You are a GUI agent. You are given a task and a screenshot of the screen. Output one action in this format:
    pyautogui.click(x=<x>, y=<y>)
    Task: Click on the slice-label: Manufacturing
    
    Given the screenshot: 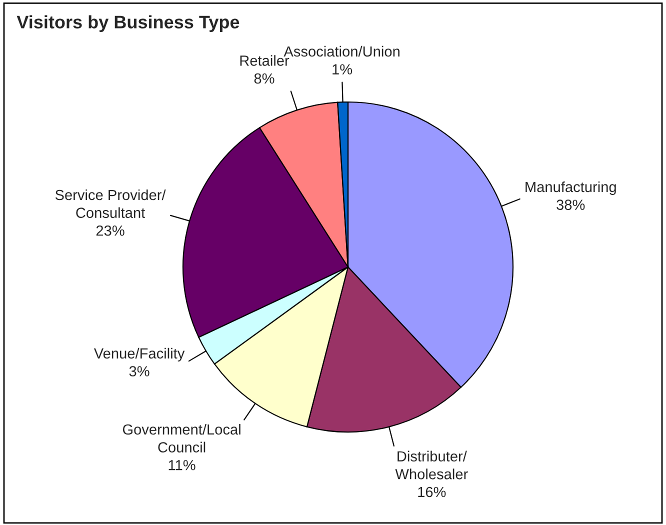 What is the action you would take?
    pyautogui.click(x=571, y=188)
    